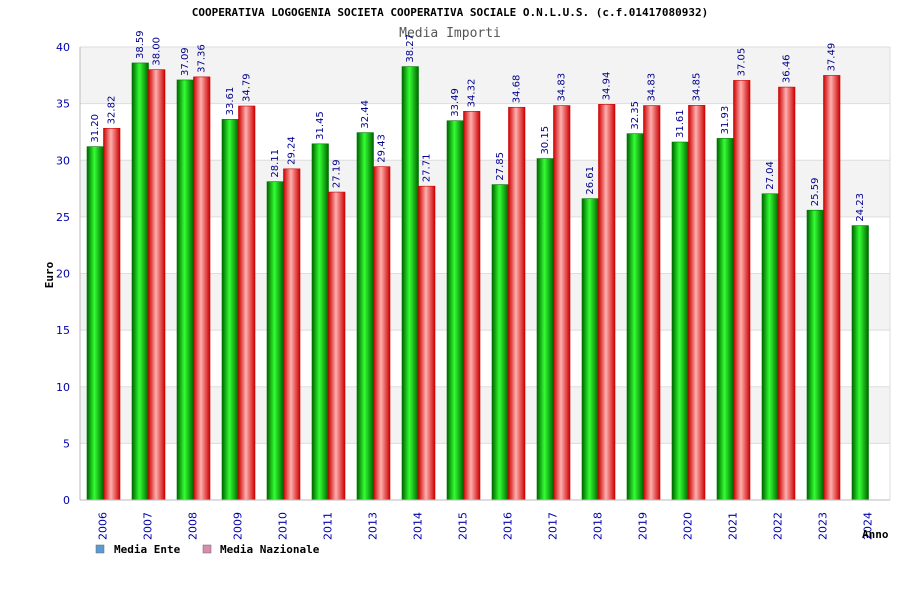 The image size is (900, 600). I want to click on x-tick-label: 2013, so click(373, 526).